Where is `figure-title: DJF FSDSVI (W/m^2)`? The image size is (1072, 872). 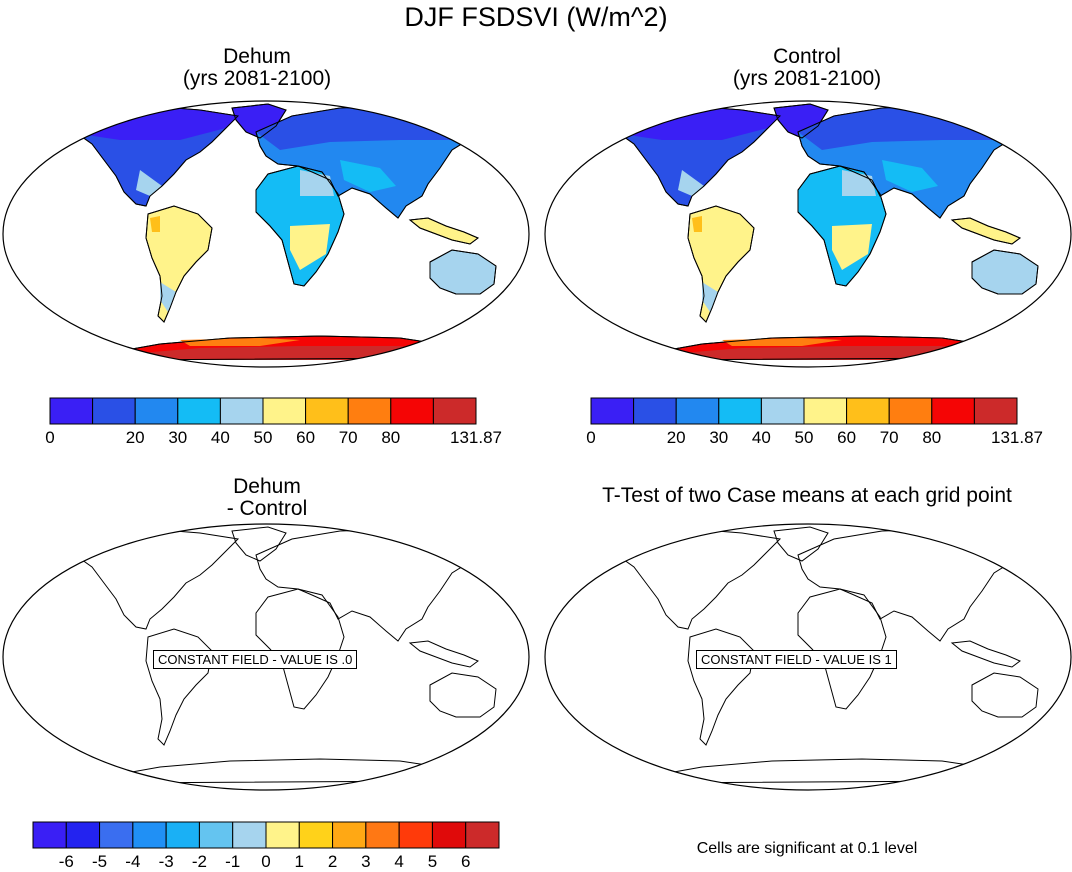
figure-title: DJF FSDSVI (W/m^2) is located at coordinates (536, 17).